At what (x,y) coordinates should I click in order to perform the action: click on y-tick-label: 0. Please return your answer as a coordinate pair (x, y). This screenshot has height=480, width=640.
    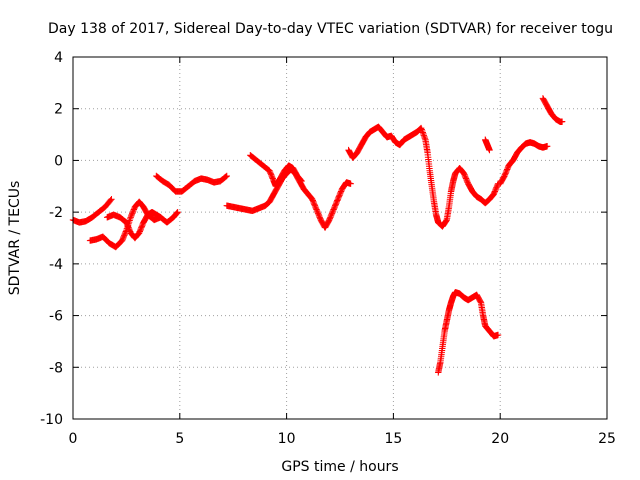
    Looking at the image, I should click on (58, 161).